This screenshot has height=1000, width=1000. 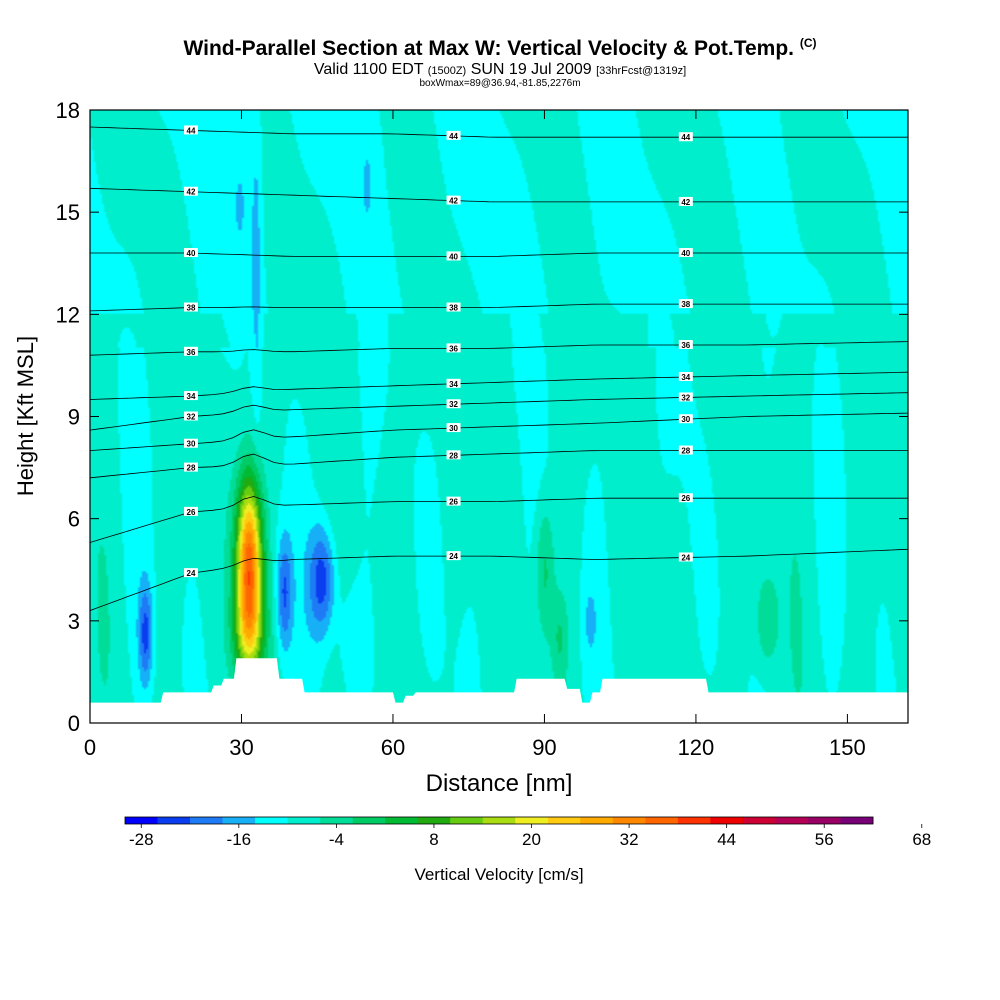 I want to click on colorbar-tick-label: 32, so click(x=629, y=839).